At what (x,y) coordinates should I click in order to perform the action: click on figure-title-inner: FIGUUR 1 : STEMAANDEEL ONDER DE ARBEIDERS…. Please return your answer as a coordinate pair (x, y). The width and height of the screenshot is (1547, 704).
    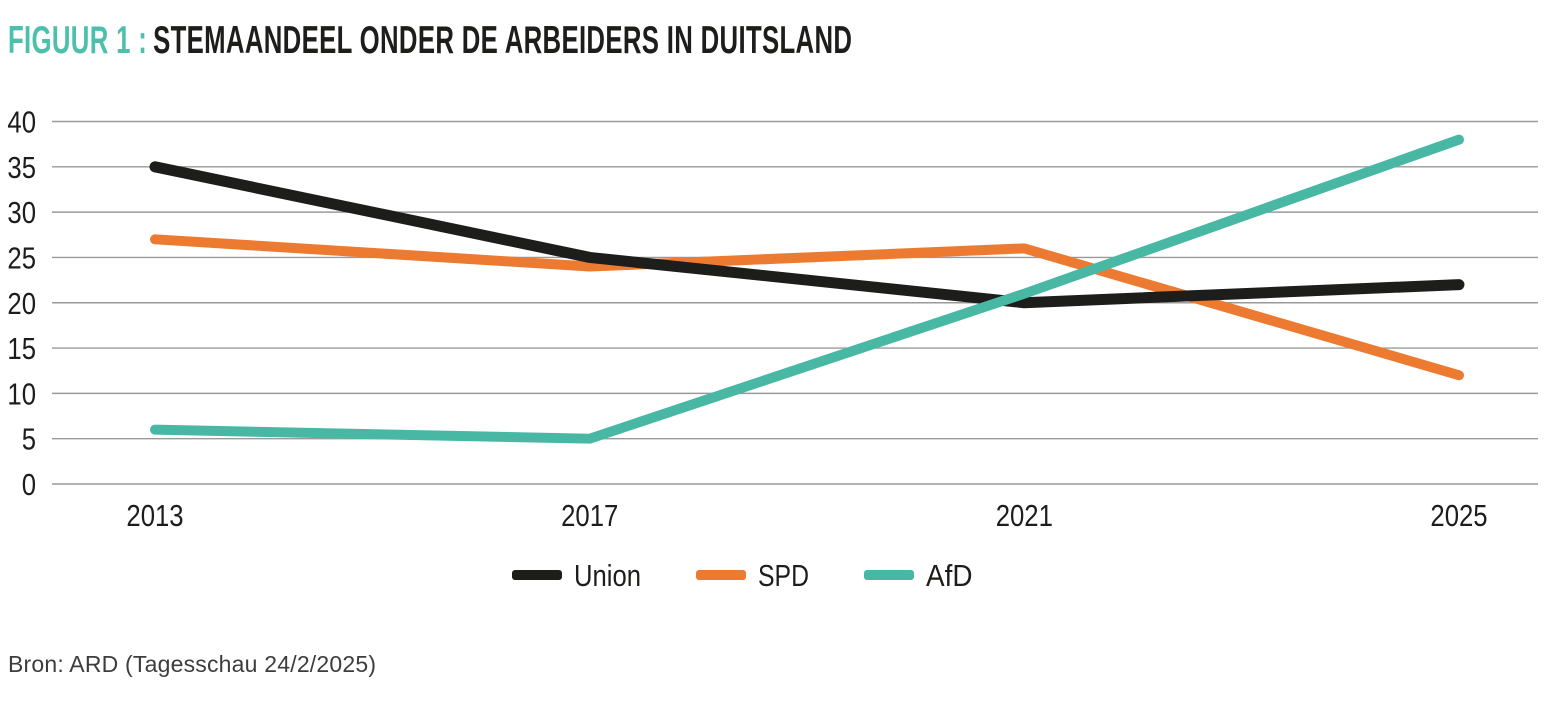
    Looking at the image, I should click on (430, 40).